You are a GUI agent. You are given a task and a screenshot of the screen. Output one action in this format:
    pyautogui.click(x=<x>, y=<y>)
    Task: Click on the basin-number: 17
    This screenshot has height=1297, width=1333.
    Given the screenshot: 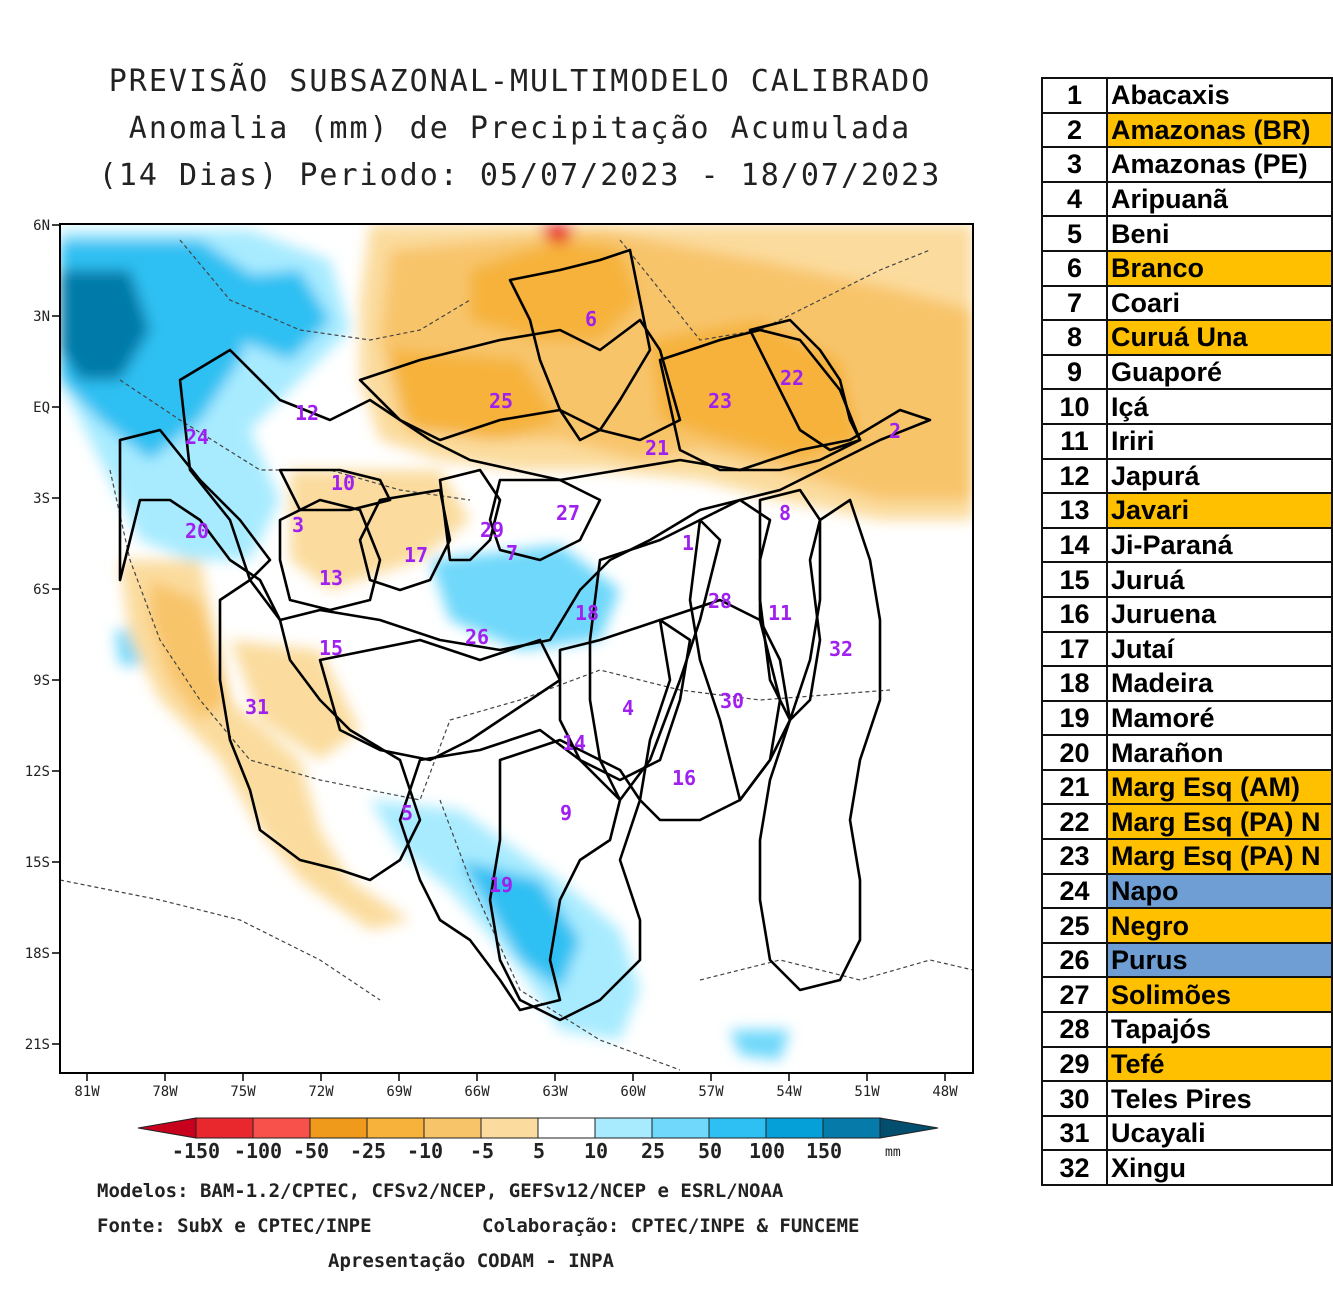 What is the action you would take?
    pyautogui.click(x=416, y=555)
    